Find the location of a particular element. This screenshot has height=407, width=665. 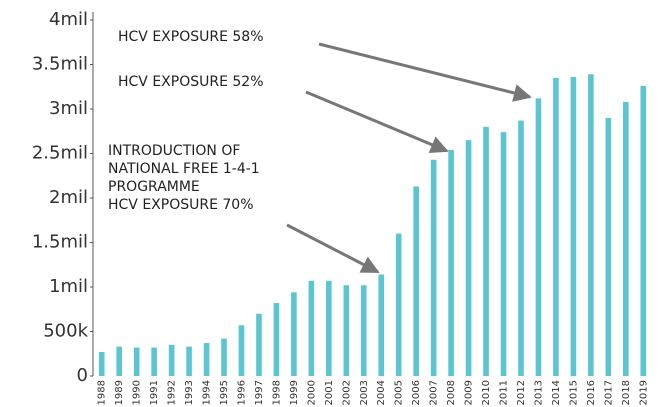

y-tick-label: 2mil is located at coordinates (68, 197).